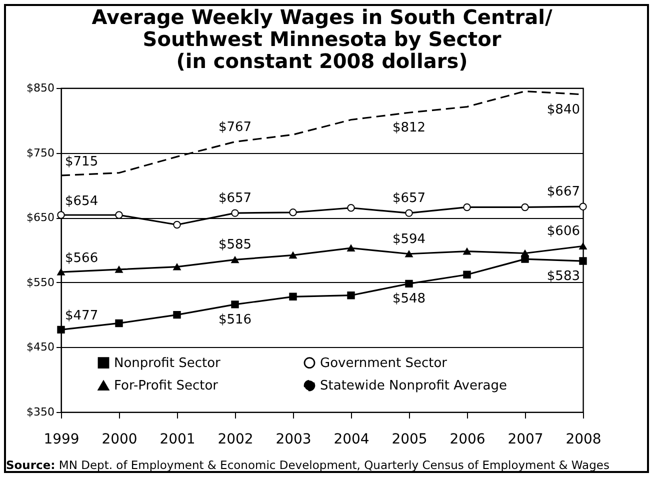 This screenshot has width=657, height=479. What do you see at coordinates (40, 217) in the screenshot?
I see `y-tick-label: $650` at bounding box center [40, 217].